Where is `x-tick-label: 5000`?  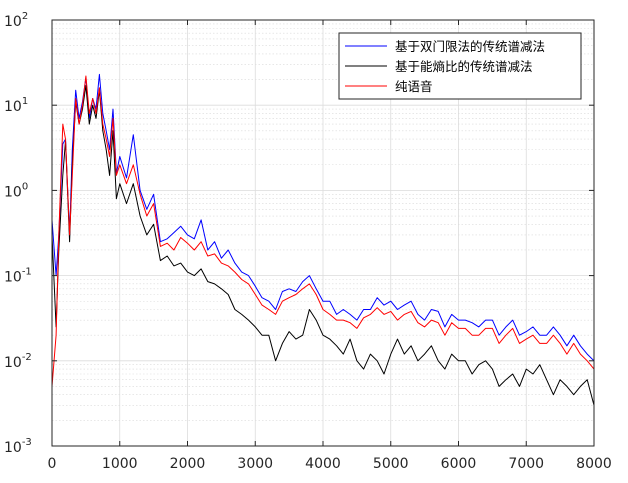
x-tick-label: 5000 is located at coordinates (391, 464).